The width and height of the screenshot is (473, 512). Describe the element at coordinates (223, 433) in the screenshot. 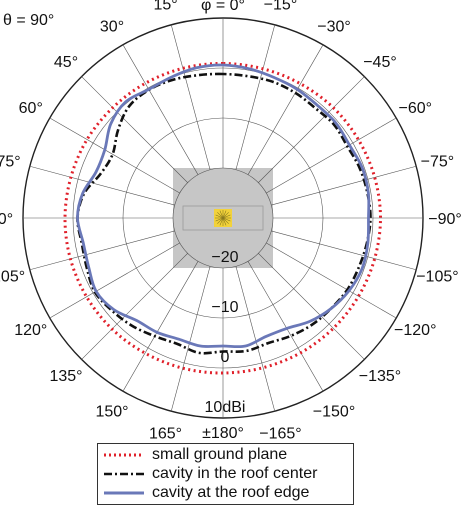

I see `angle-tick-label: ±180°` at that location.